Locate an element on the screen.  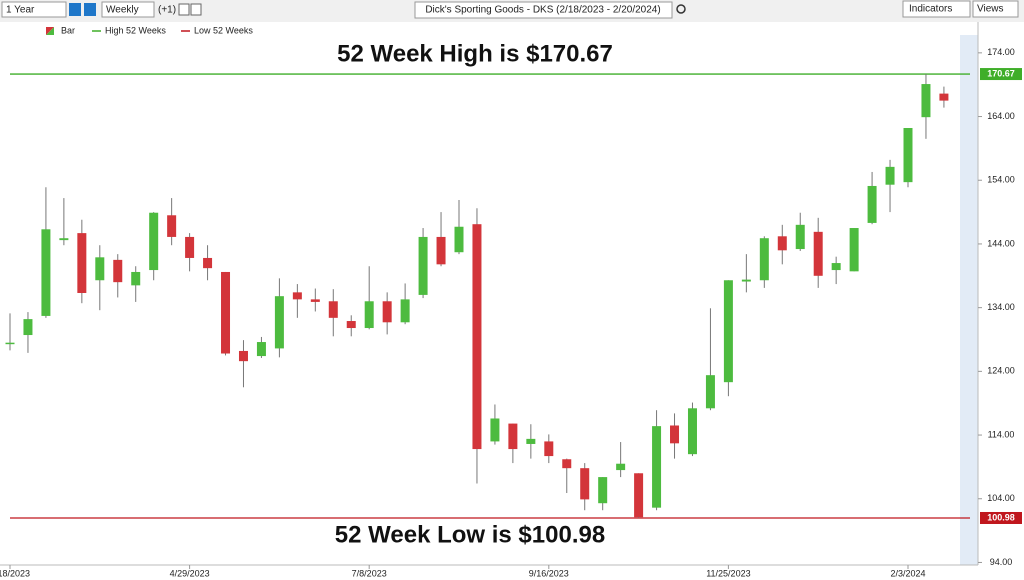
views-button is located at coordinates (995, 9).